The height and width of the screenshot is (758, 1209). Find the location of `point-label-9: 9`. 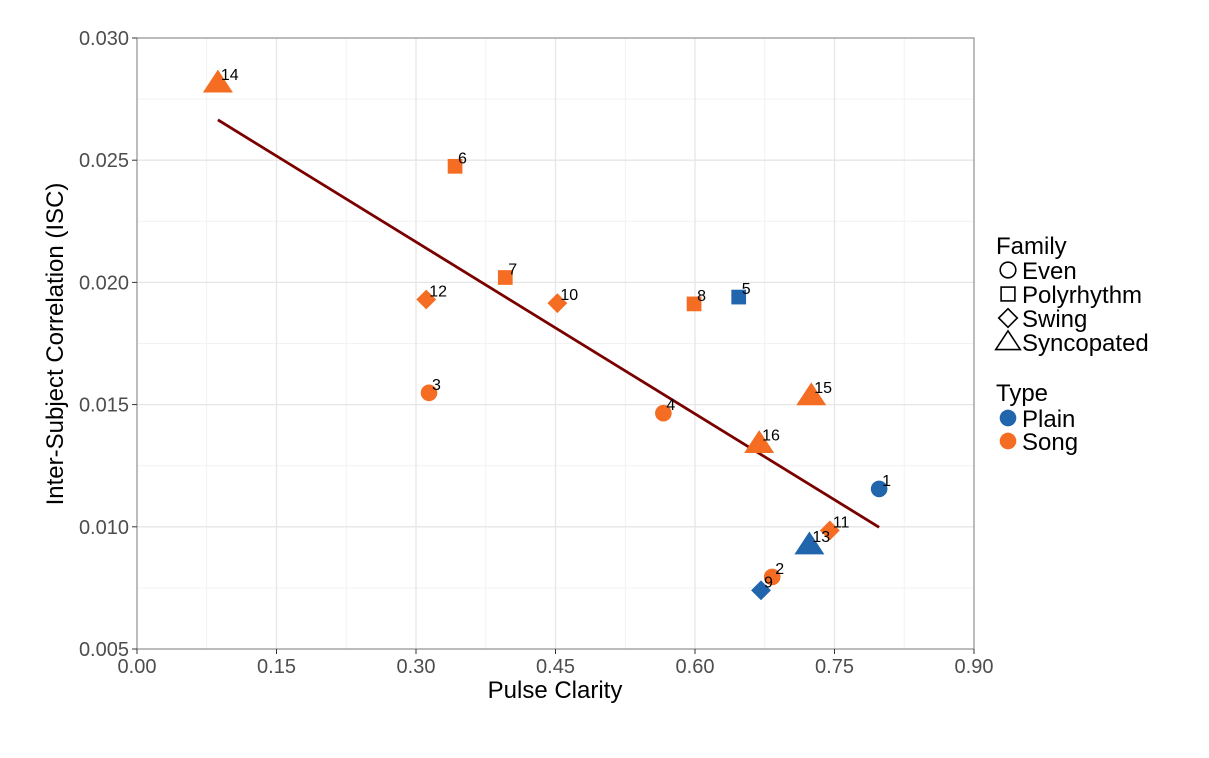

point-label-9: 9 is located at coordinates (768, 582).